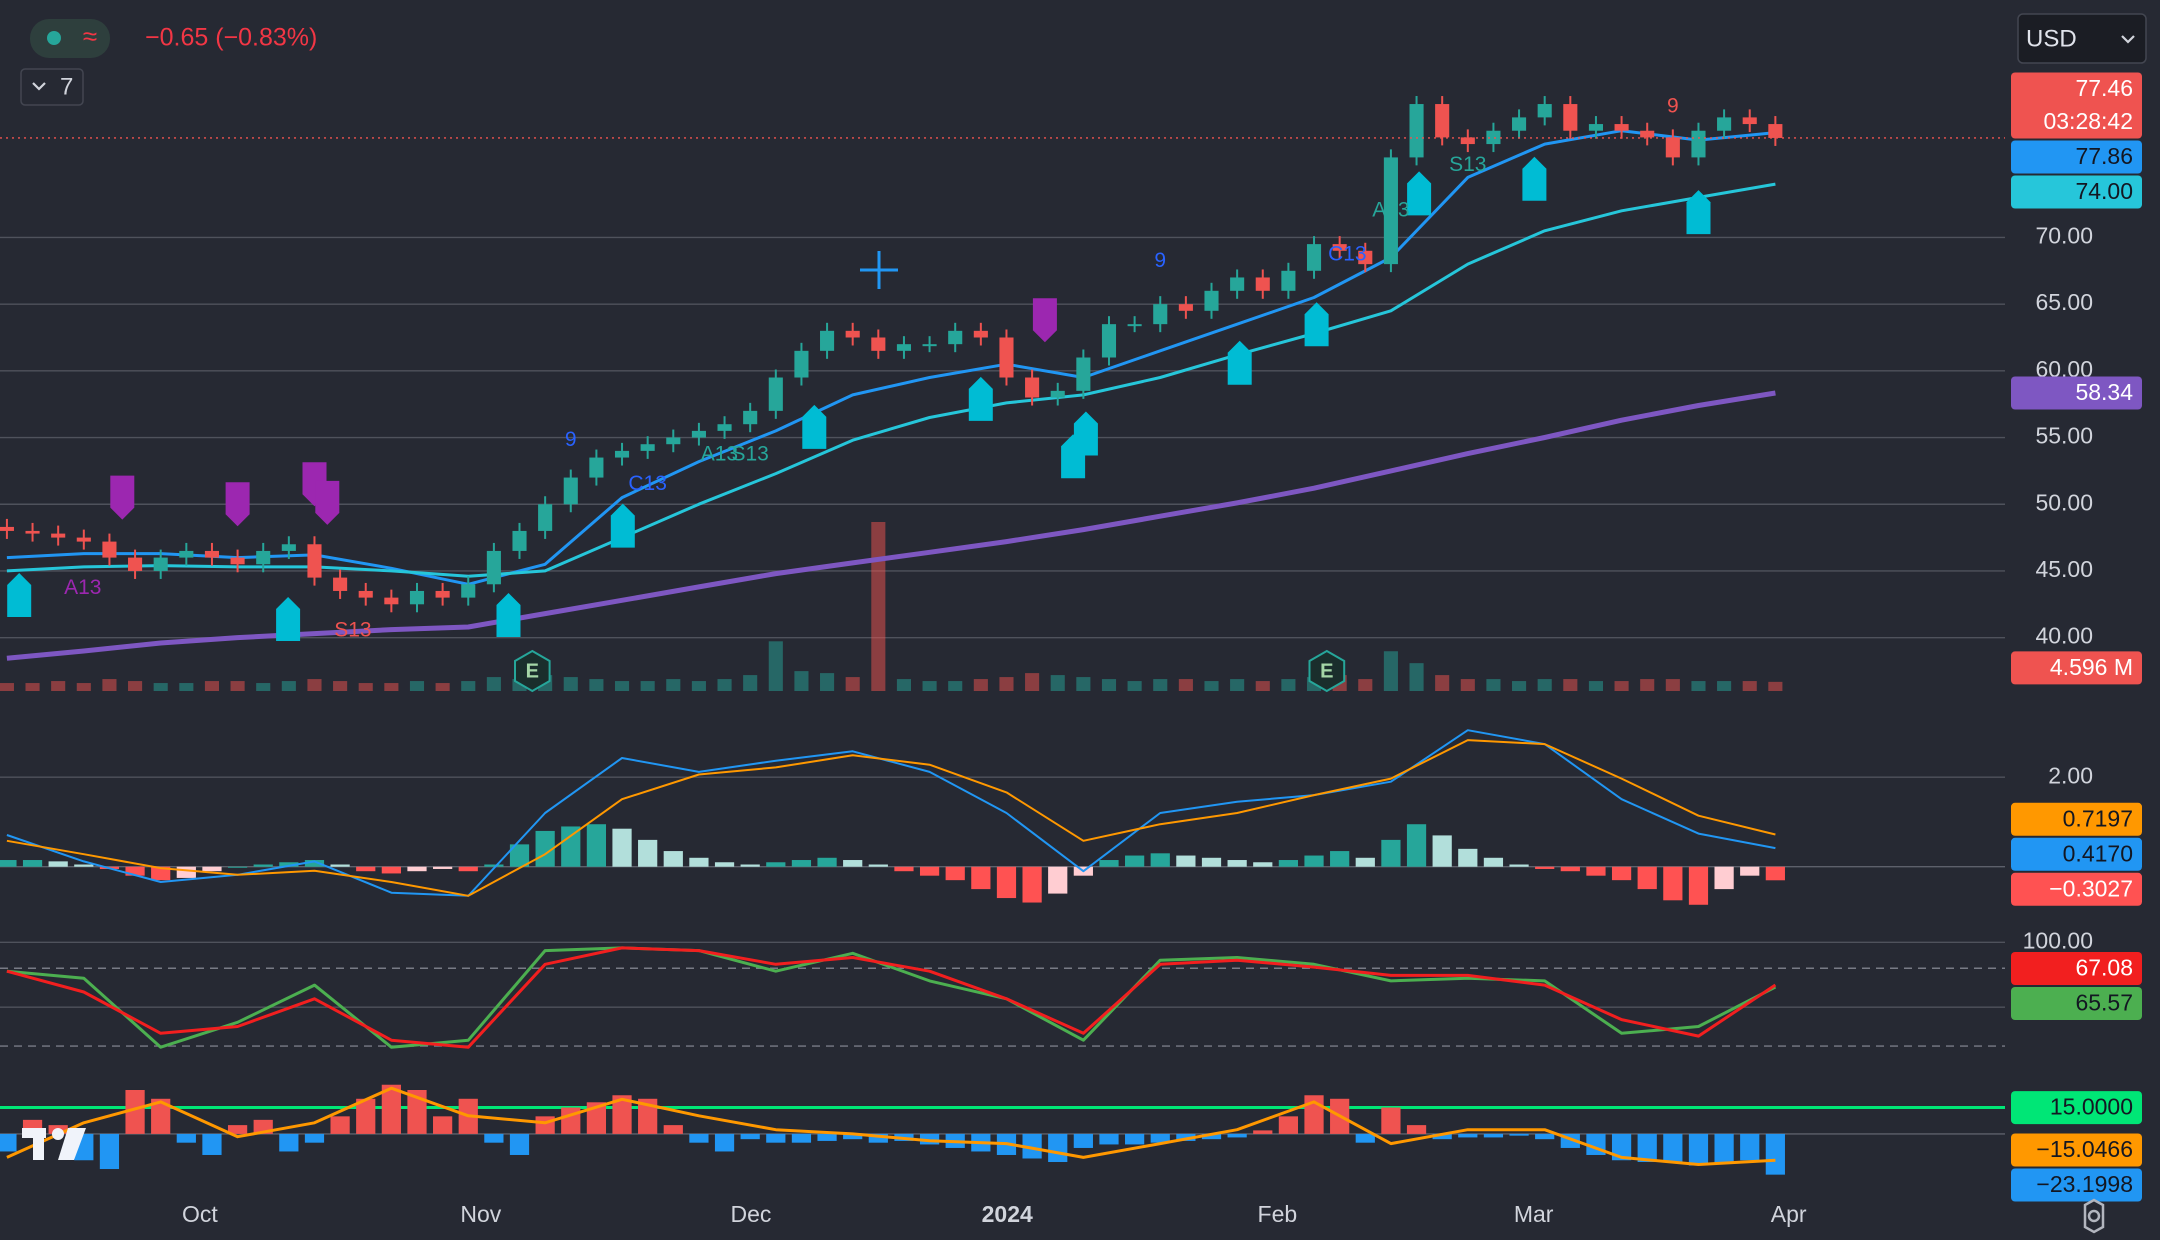 The width and height of the screenshot is (2160, 1240). Describe the element at coordinates (2084, 1149) in the screenshot. I see `badge-label: −15.0466` at that location.